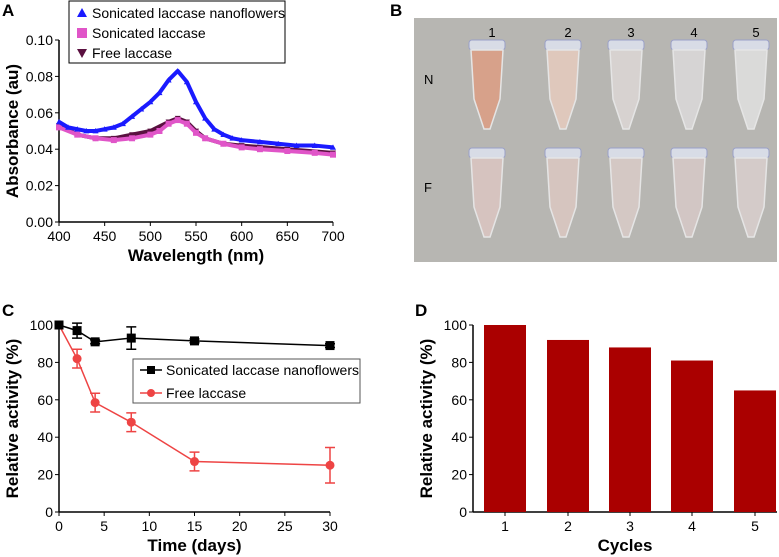 This screenshot has width=779, height=557. I want to click on column-label: 5, so click(755, 32).